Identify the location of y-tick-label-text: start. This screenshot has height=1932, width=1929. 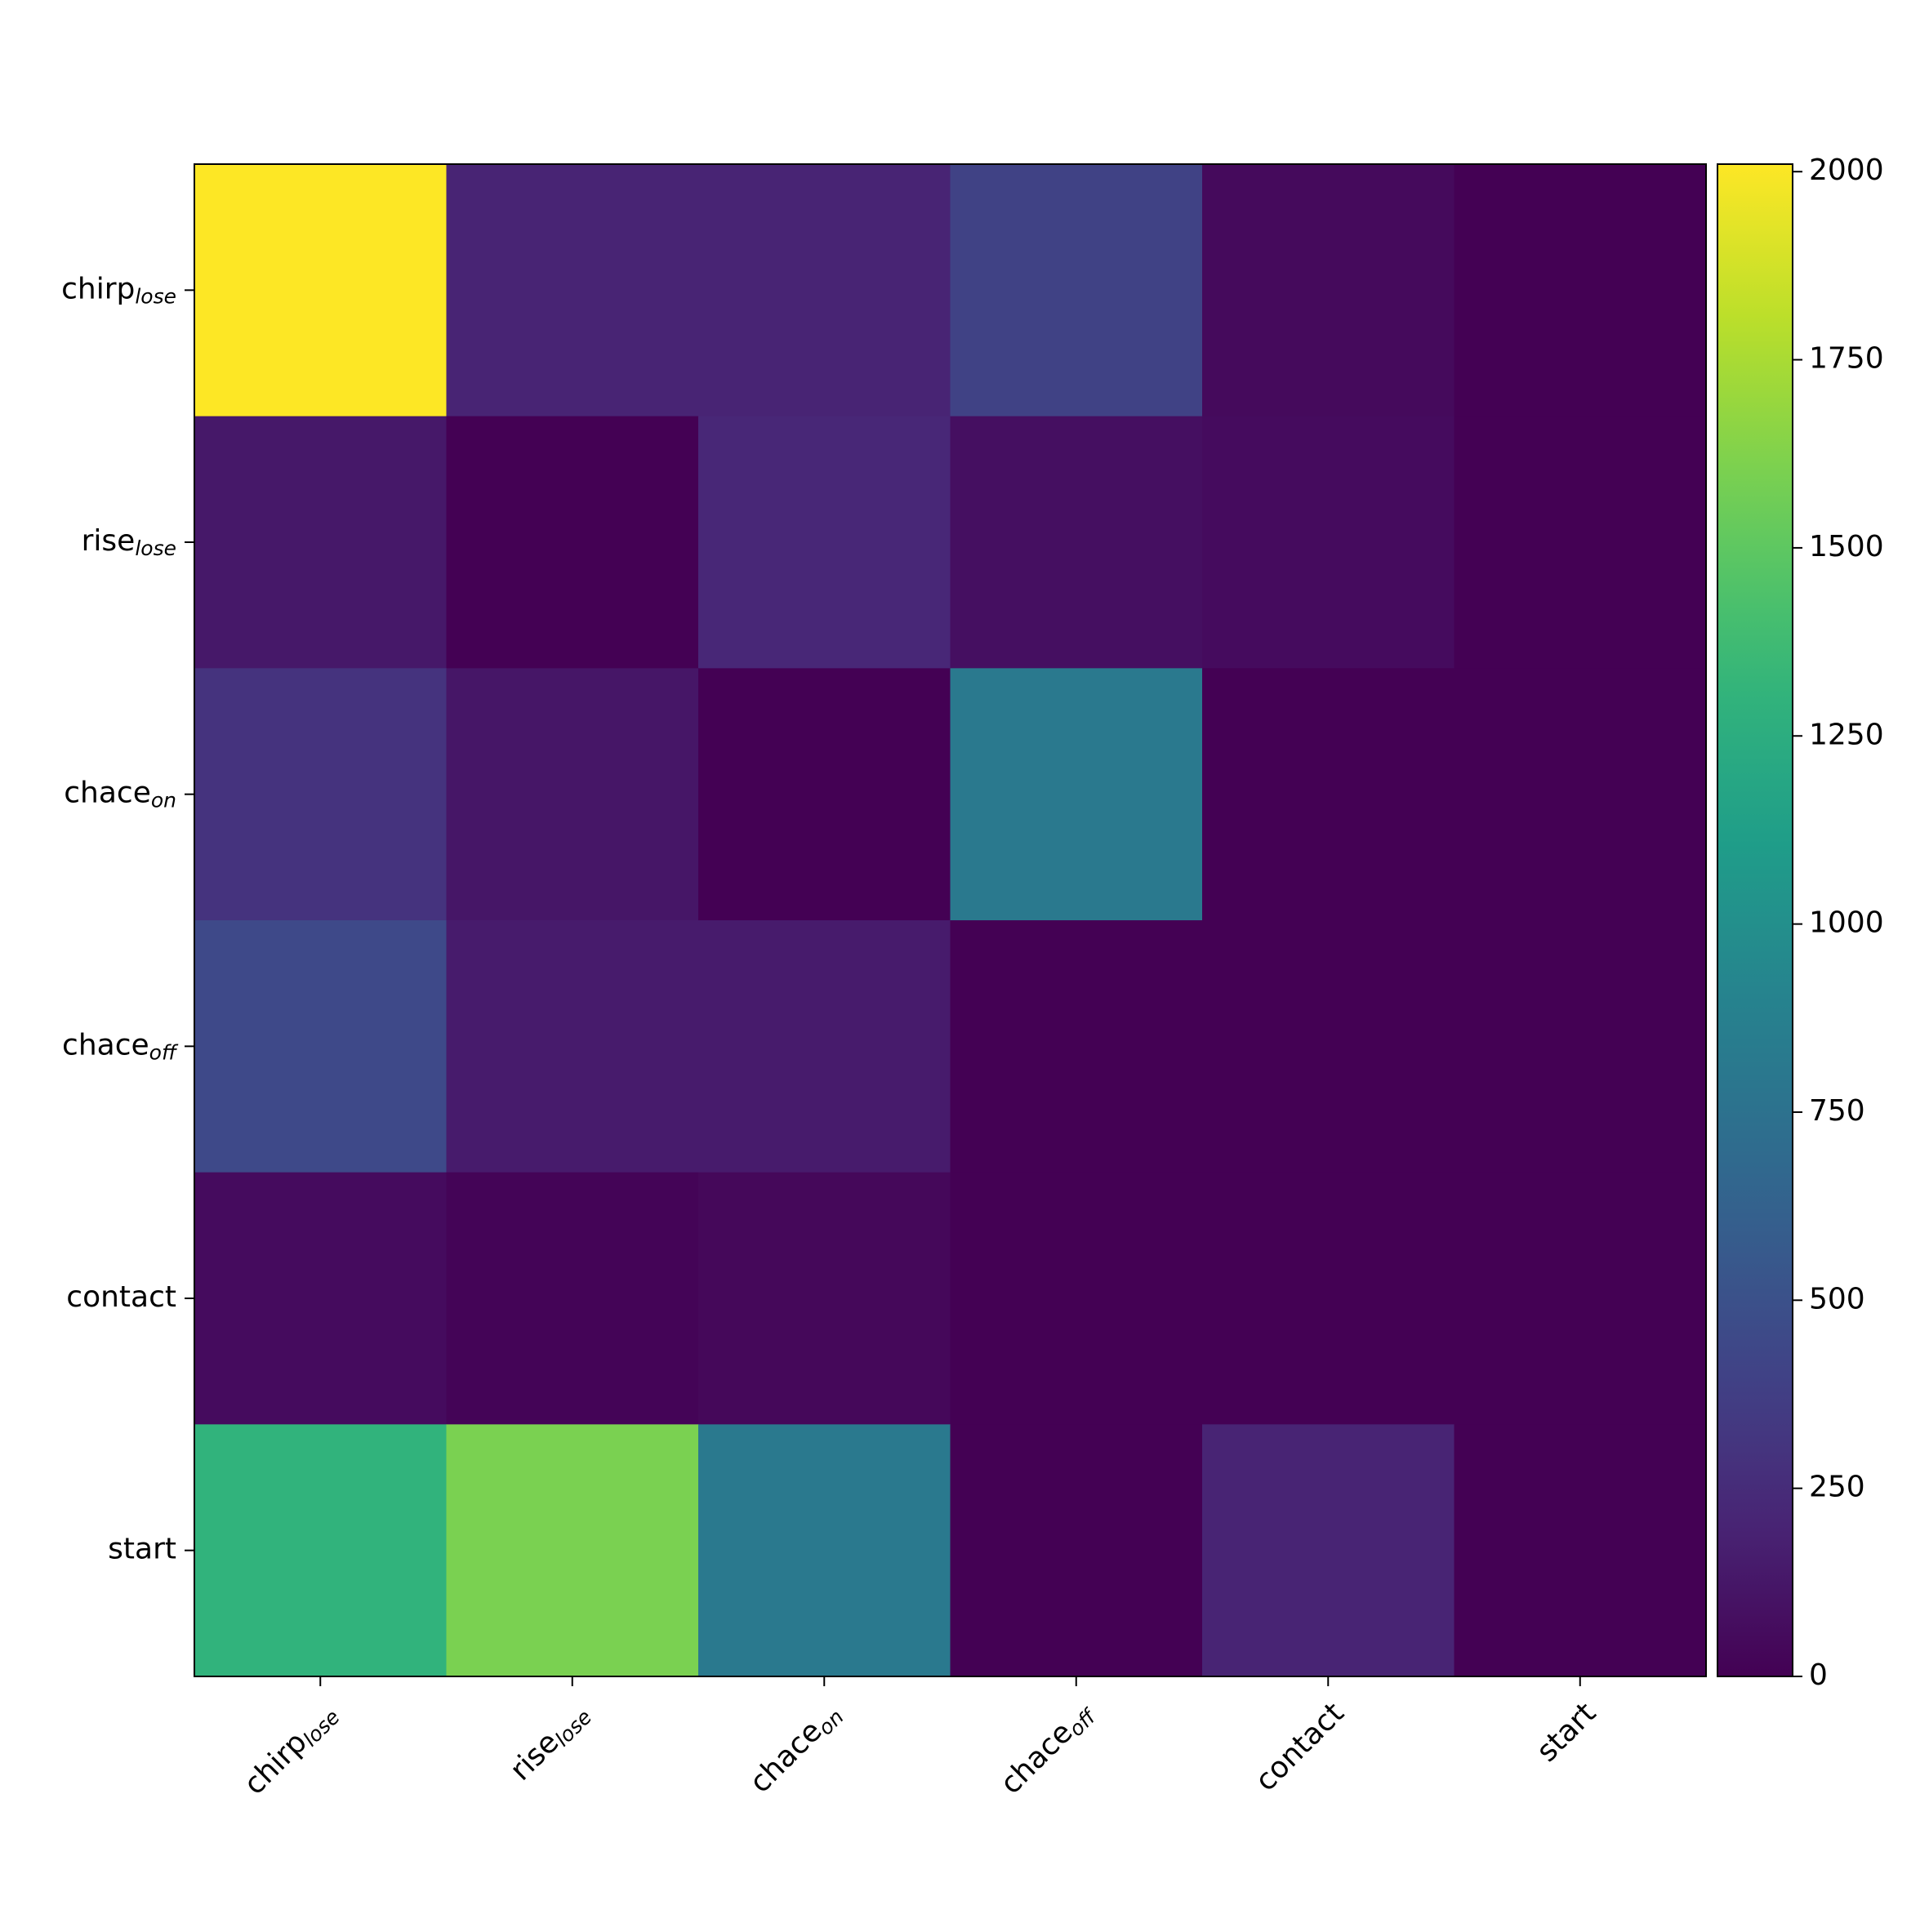
(142, 1549).